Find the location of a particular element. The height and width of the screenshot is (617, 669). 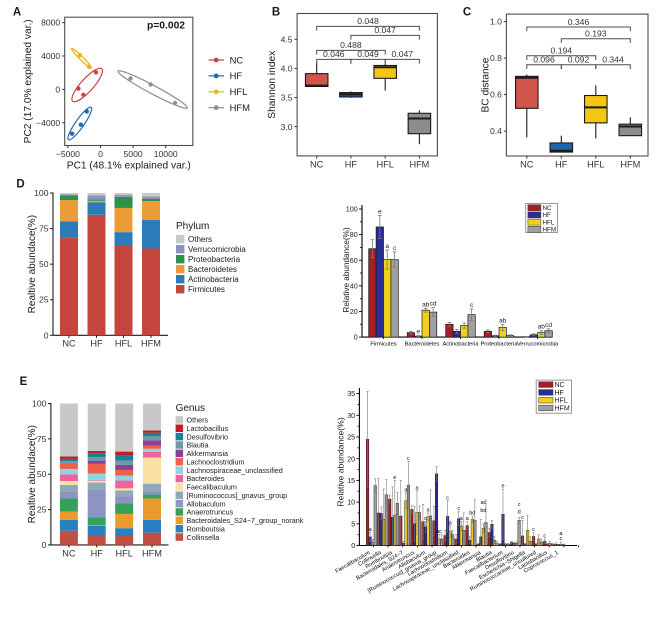

svg-text: 0.046 is located at coordinates (334, 54).